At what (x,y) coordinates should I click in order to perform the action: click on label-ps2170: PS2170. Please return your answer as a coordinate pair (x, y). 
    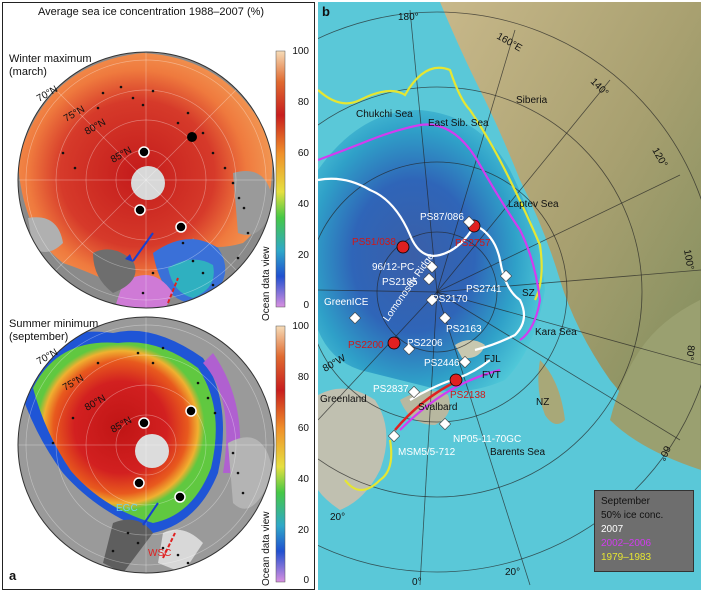
    Looking at the image, I should click on (450, 299).